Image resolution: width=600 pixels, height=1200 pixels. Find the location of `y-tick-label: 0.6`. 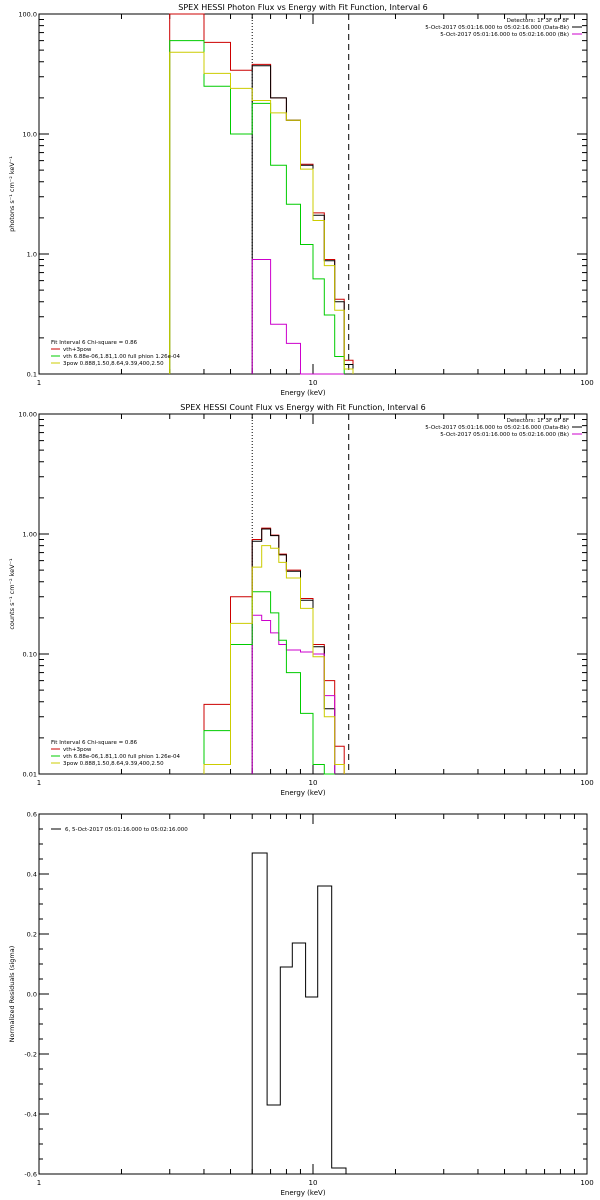

y-tick-label: 0.6 is located at coordinates (32, 815).